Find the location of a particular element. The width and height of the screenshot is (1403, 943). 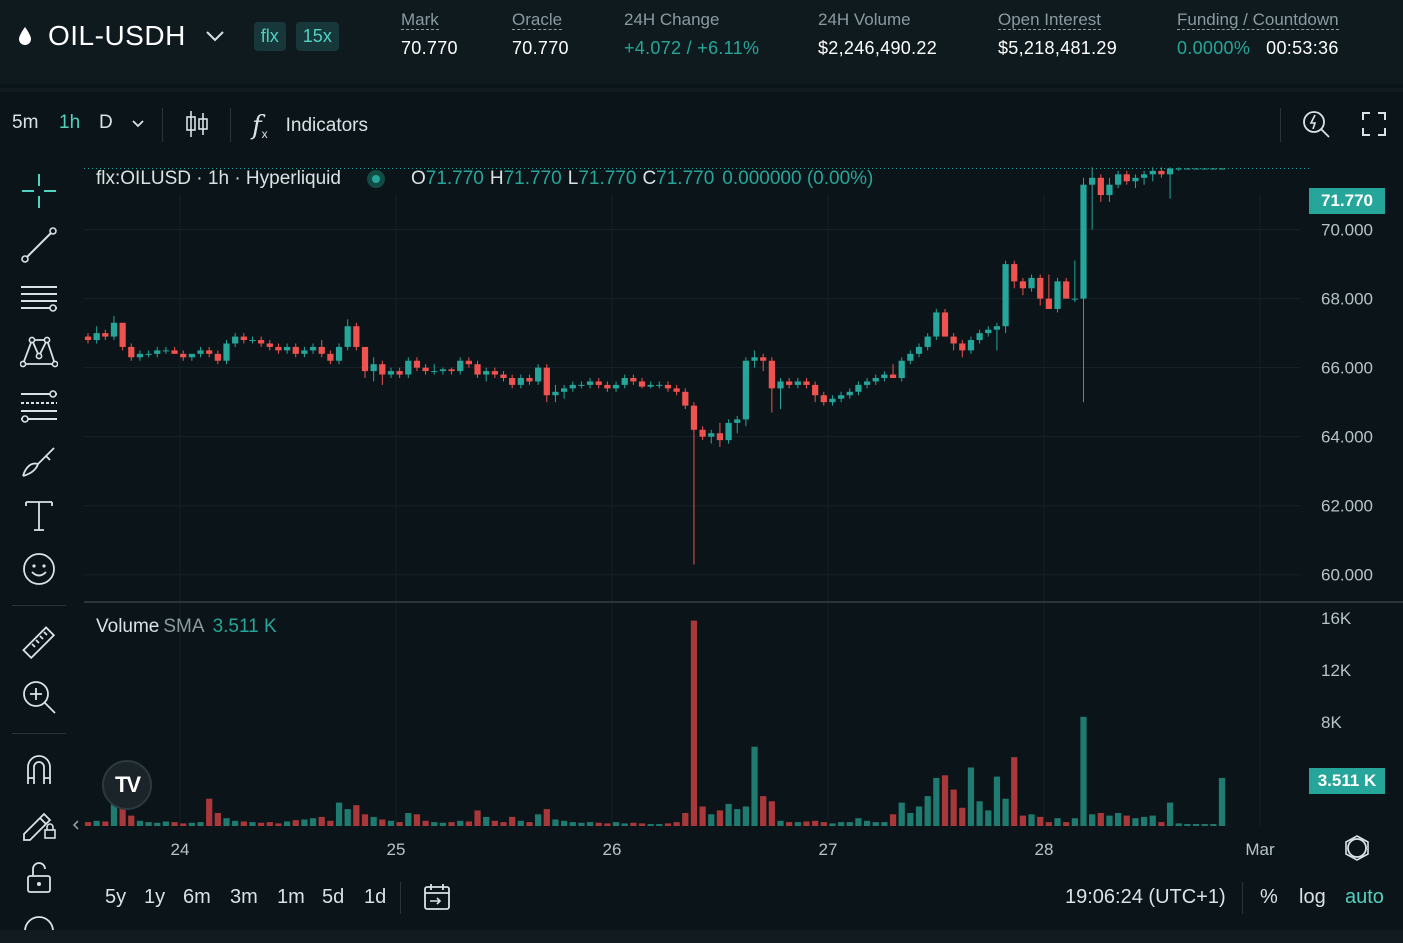

range-1y: 1y is located at coordinates (155, 897).